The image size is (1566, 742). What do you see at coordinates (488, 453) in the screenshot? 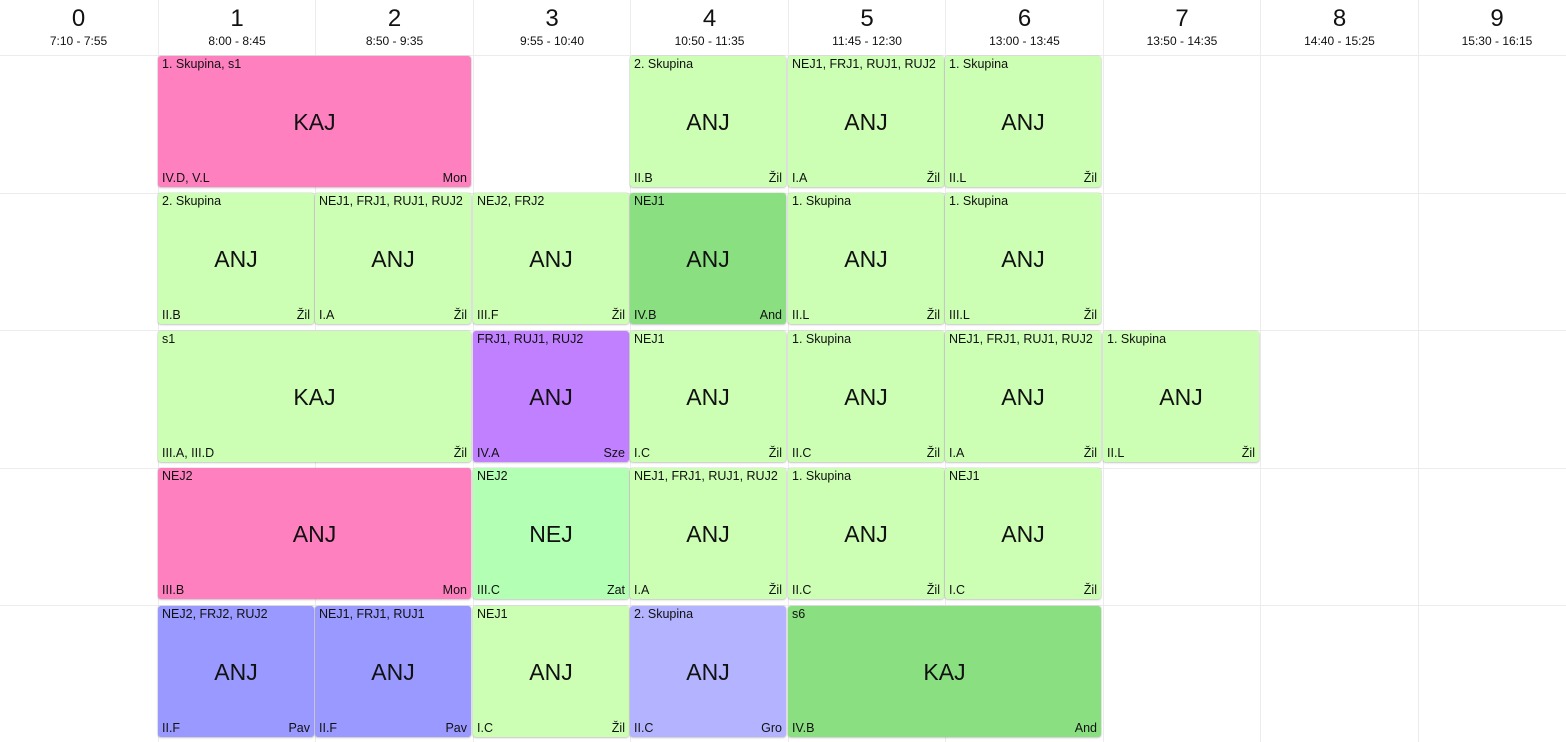
I see `lesson-class-label: IV.A` at bounding box center [488, 453].